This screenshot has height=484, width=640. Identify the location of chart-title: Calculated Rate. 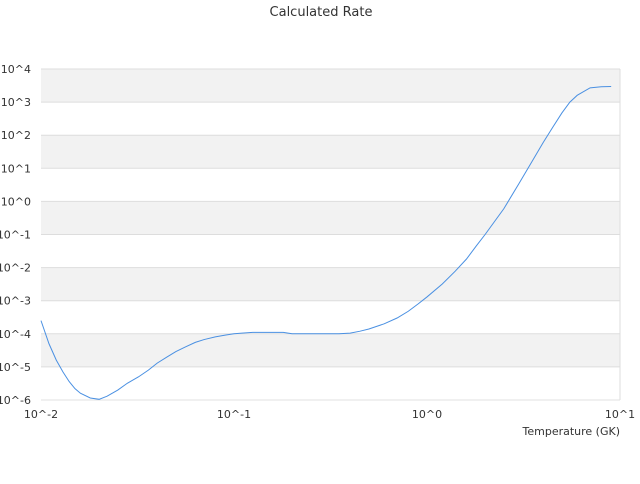
(321, 12).